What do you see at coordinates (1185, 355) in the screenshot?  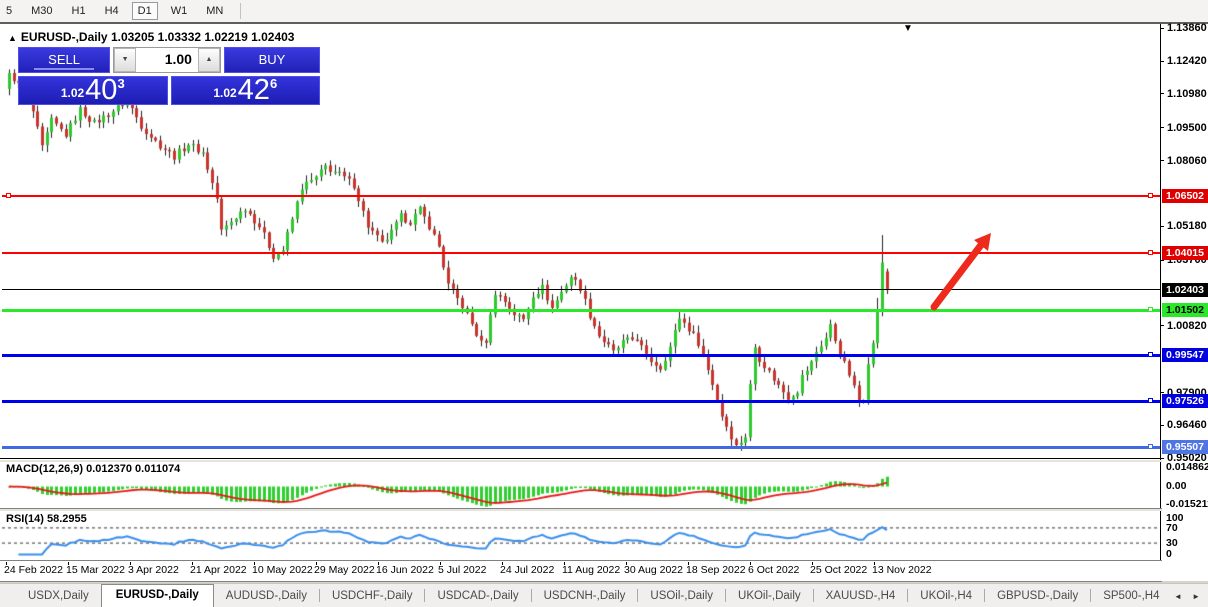 I see `price-level-chip: 0.99547` at bounding box center [1185, 355].